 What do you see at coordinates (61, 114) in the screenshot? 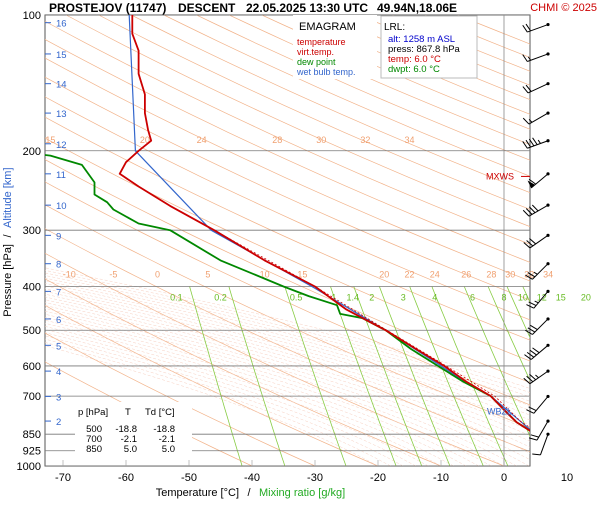
I see `altitude-tick-label: 13` at bounding box center [61, 114].